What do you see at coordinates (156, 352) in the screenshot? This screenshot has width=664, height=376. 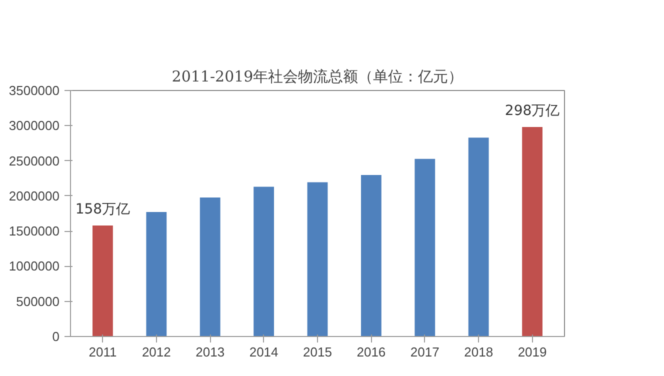 I see `x-tick-label: 2012` at bounding box center [156, 352].